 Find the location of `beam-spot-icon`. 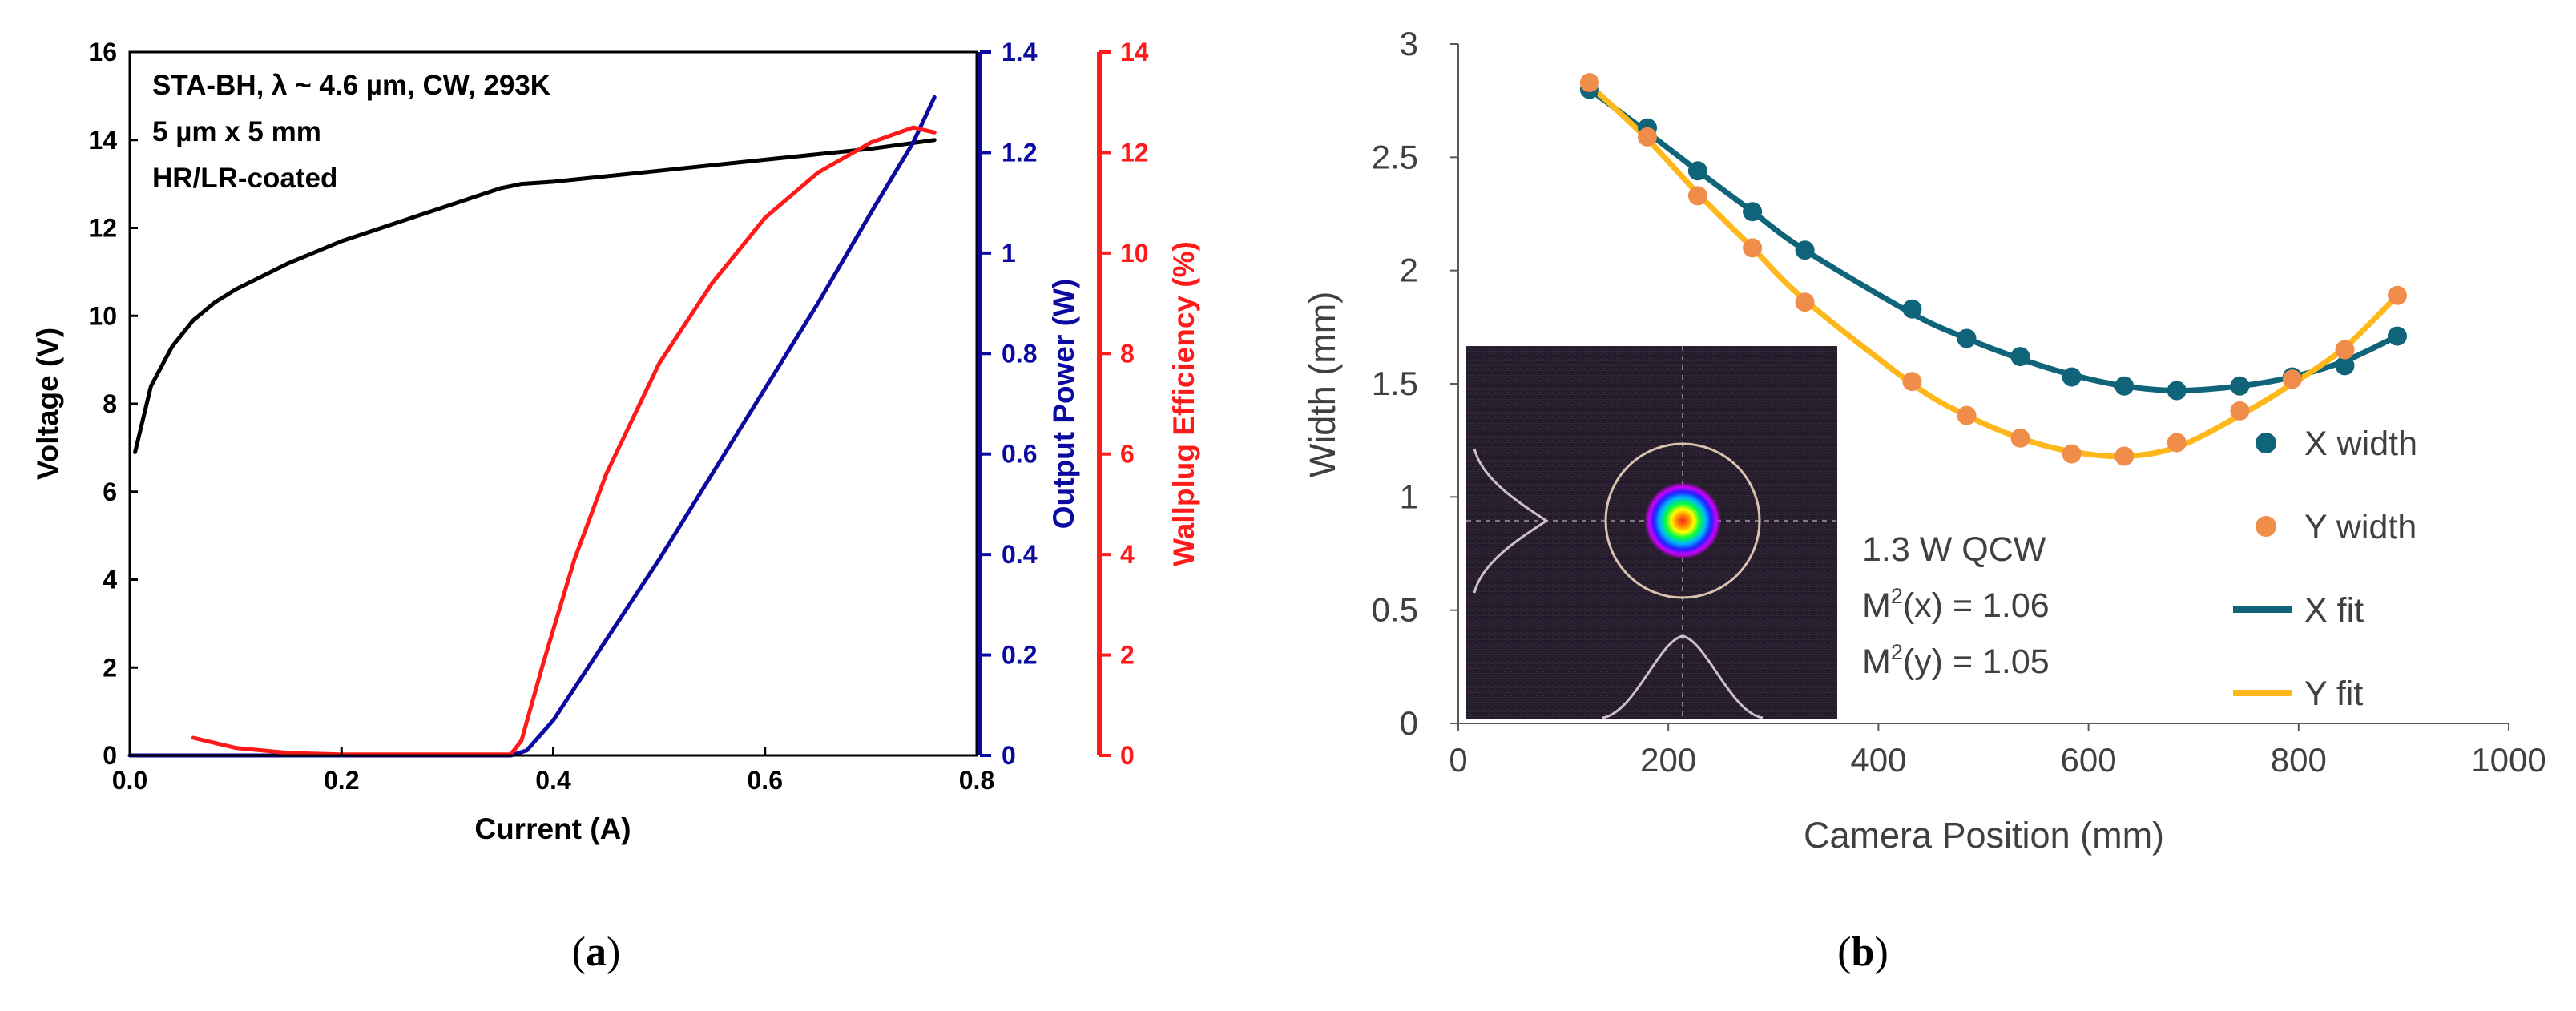

beam-spot-icon is located at coordinates (1682, 520).